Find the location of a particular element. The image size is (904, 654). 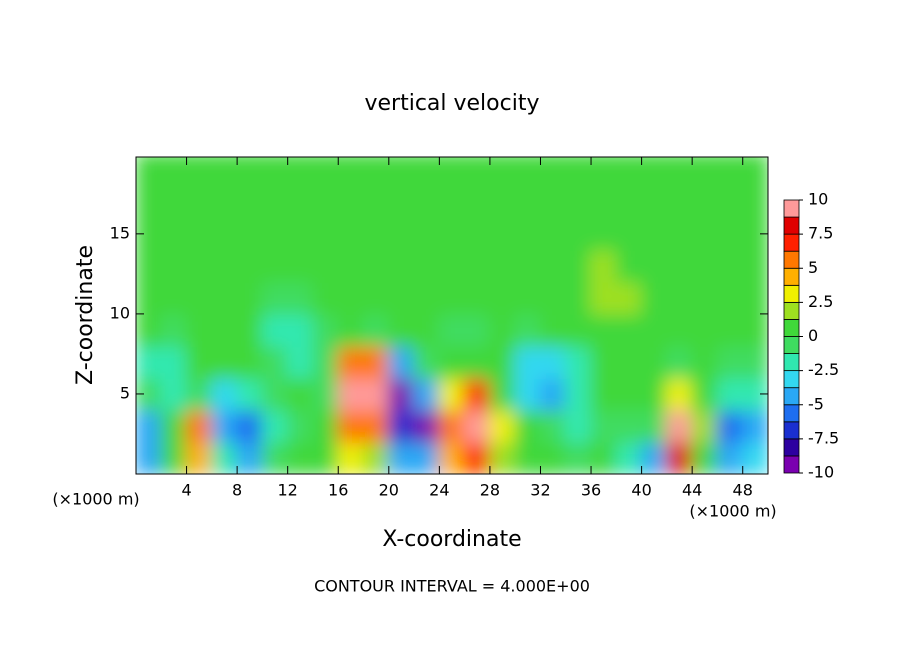

x-tick-label: 8 is located at coordinates (237, 490).